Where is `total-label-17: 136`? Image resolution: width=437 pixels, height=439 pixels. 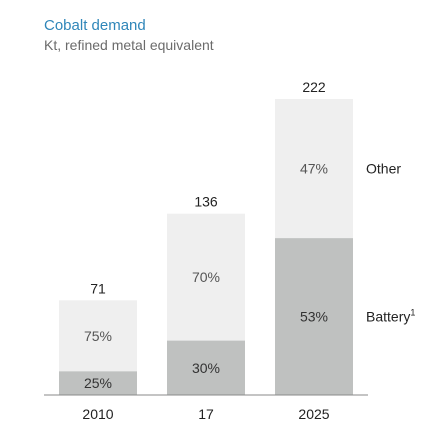 total-label-17: 136 is located at coordinates (206, 202).